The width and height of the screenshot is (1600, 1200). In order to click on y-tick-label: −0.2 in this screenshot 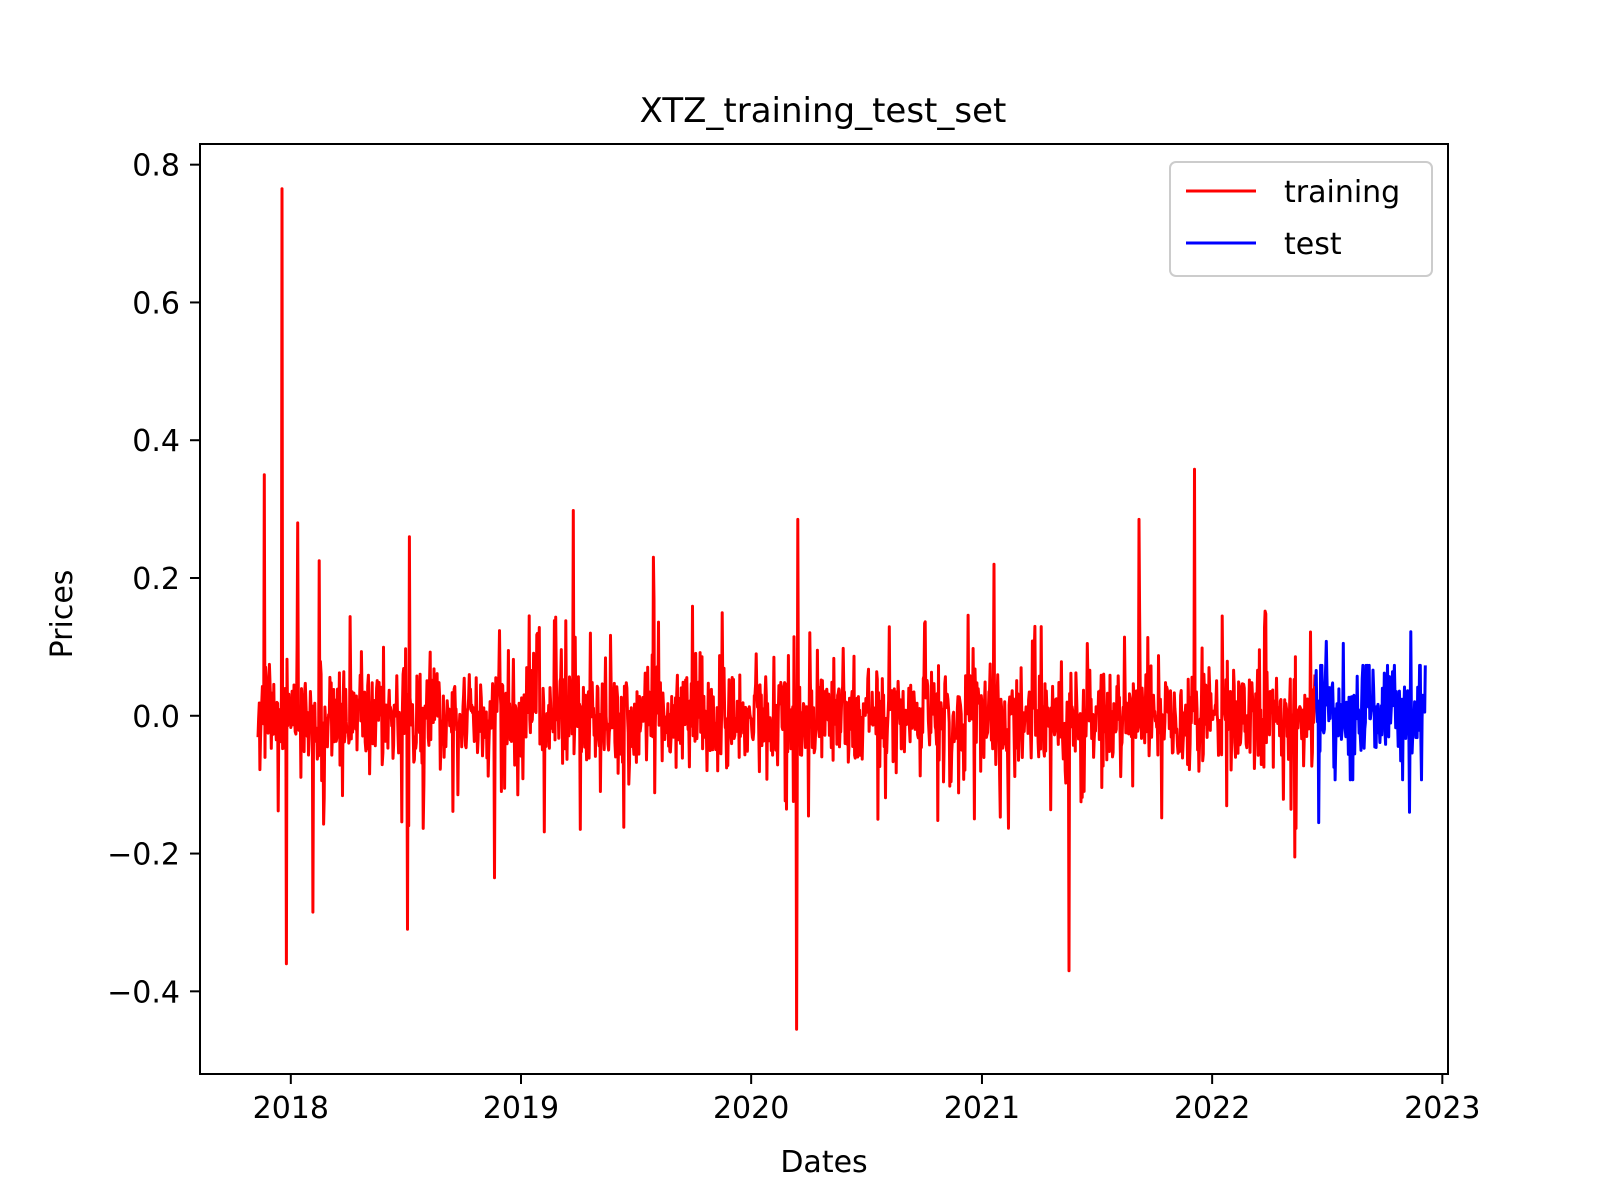, I will do `click(143, 855)`.